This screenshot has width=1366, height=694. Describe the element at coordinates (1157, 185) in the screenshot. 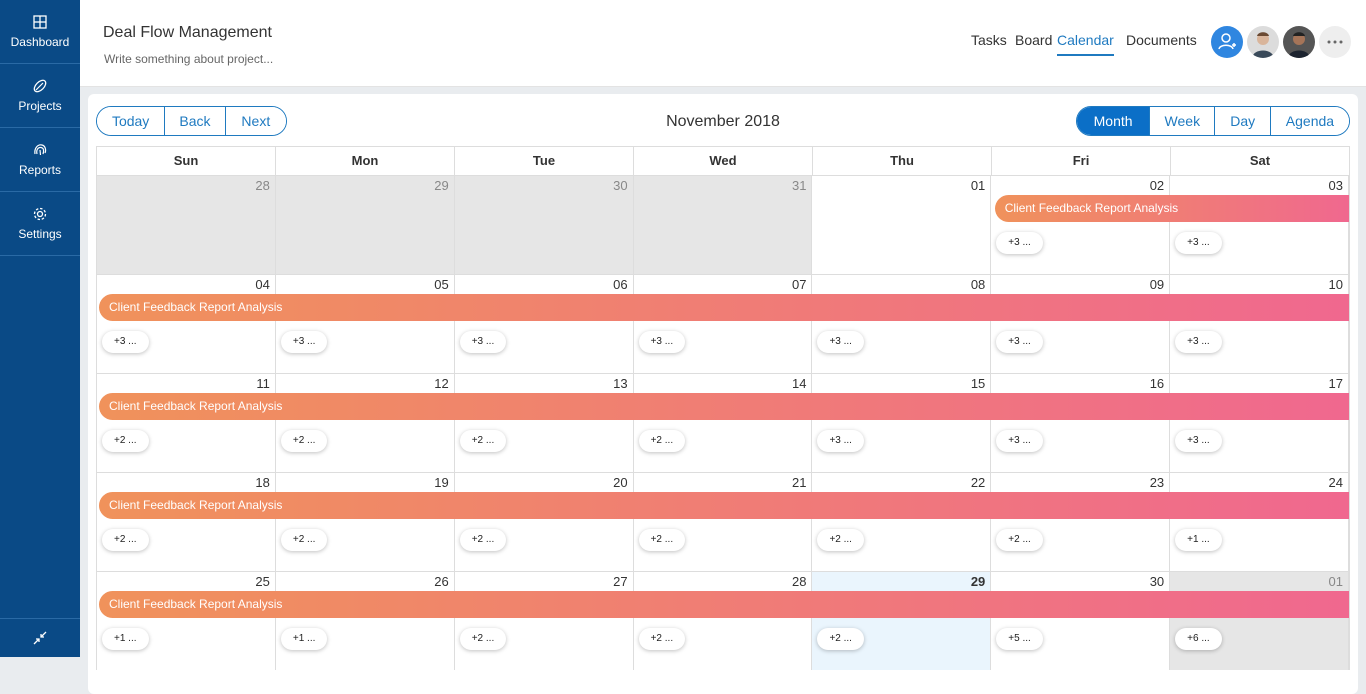

I see `day-number: 02` at that location.